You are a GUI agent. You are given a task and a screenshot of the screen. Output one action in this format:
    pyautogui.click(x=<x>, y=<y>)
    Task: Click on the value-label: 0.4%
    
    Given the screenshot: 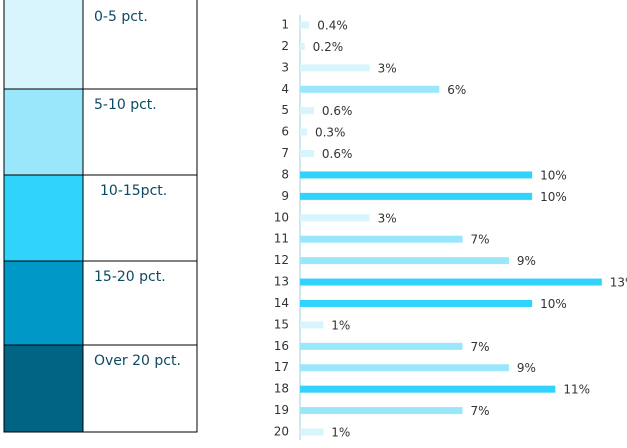 What is the action you would take?
    pyautogui.click(x=332, y=26)
    